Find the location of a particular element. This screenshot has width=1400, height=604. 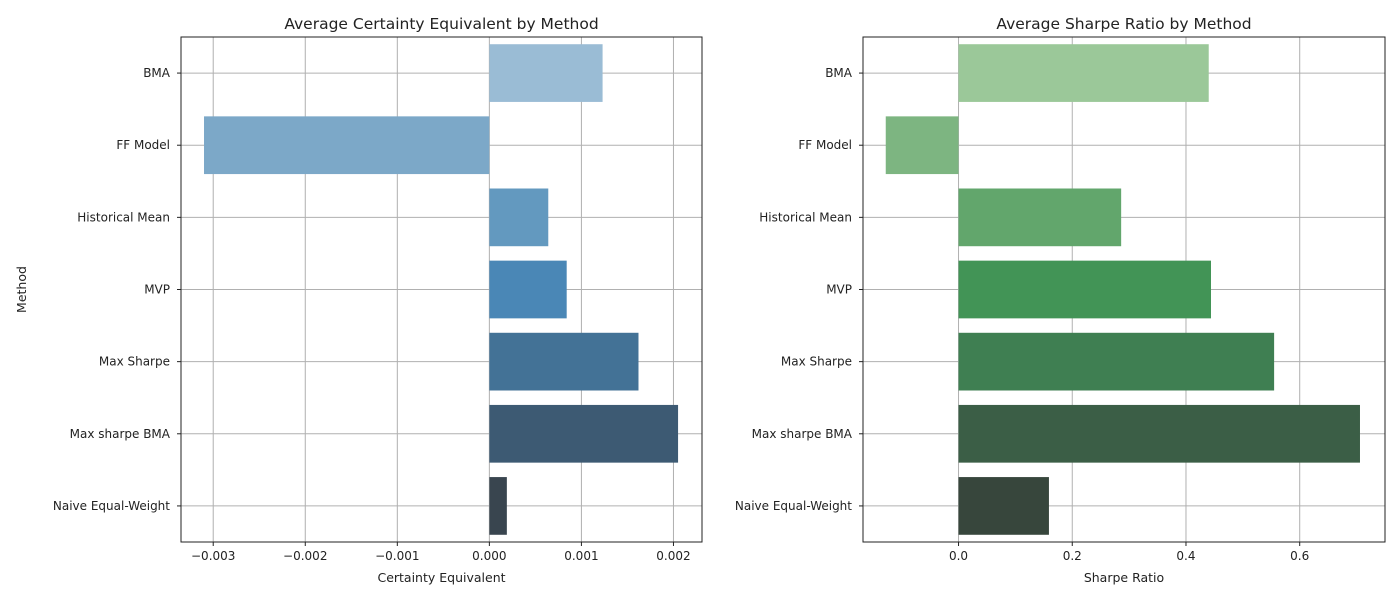

x-tick-label: 0.001 is located at coordinates (581, 556).